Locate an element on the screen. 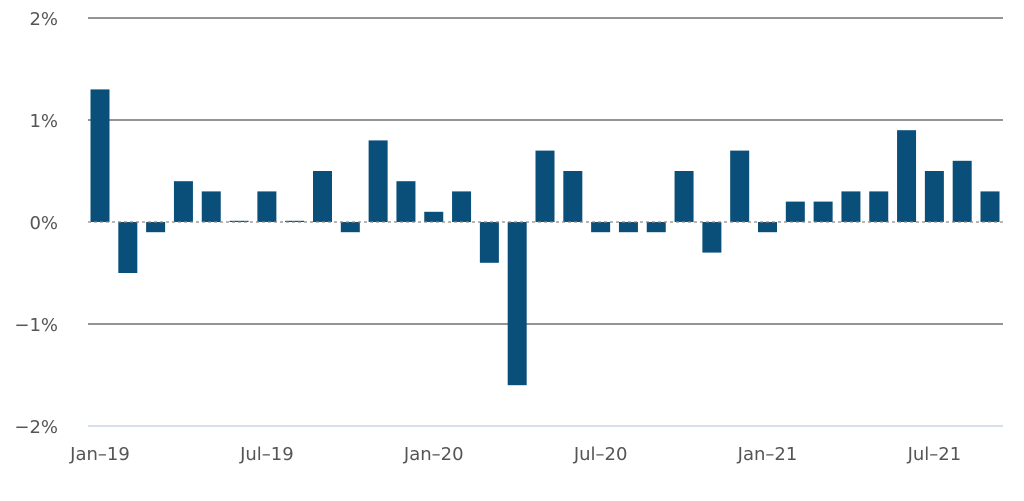 This screenshot has width=1024, height=501. x-tick-label: Jul–19 is located at coordinates (266, 454).